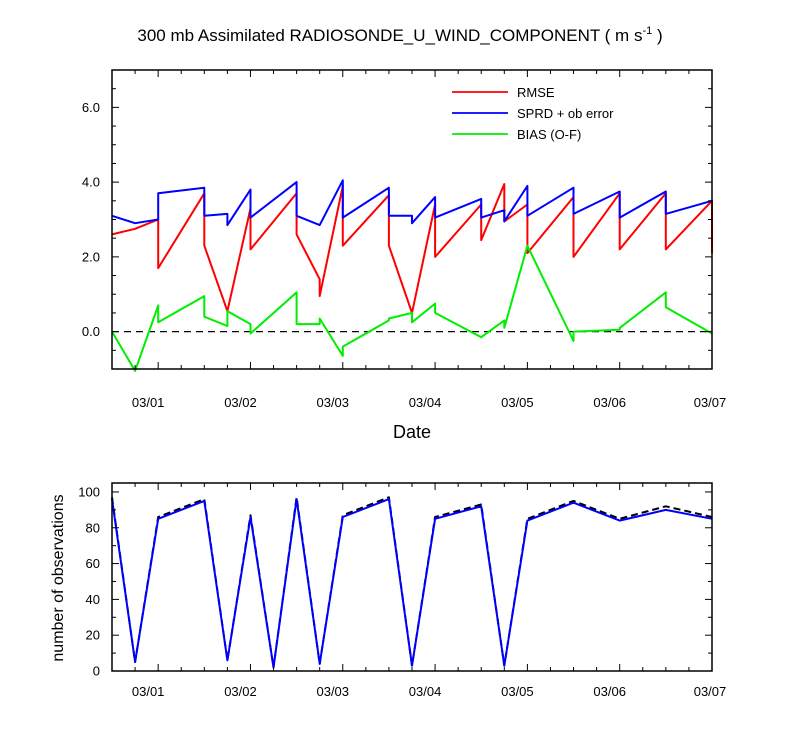 The height and width of the screenshot is (750, 800). Describe the element at coordinates (91, 182) in the screenshot. I see `y-tick-label: 4.0` at that location.